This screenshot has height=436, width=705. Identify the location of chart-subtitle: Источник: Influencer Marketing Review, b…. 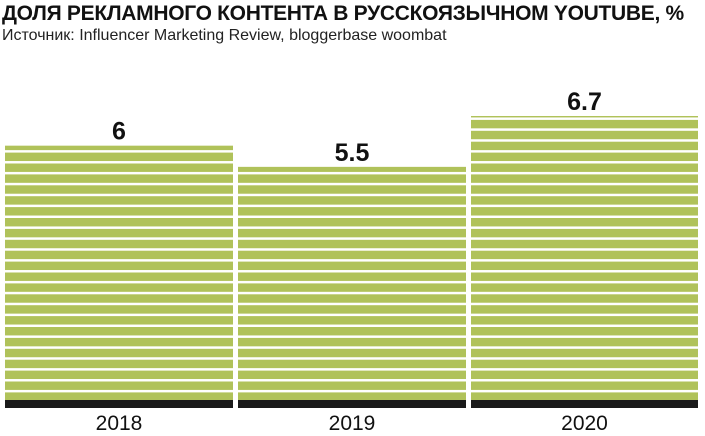
(224, 35).